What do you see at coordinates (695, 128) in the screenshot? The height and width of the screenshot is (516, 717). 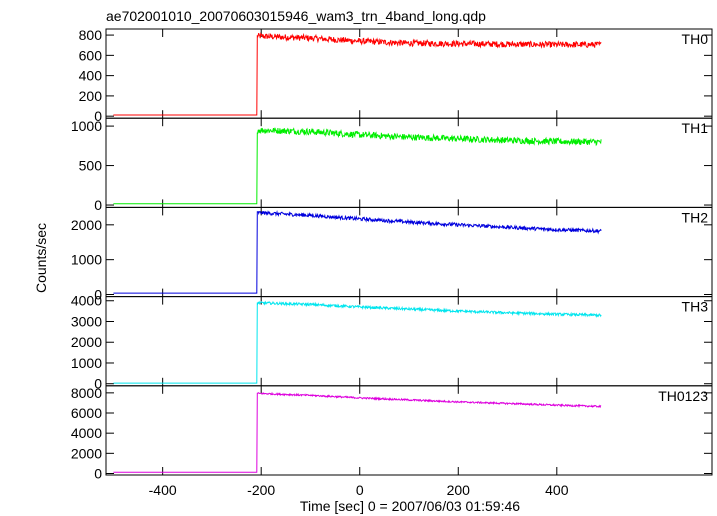 I see `series-label: TH1` at bounding box center [695, 128].